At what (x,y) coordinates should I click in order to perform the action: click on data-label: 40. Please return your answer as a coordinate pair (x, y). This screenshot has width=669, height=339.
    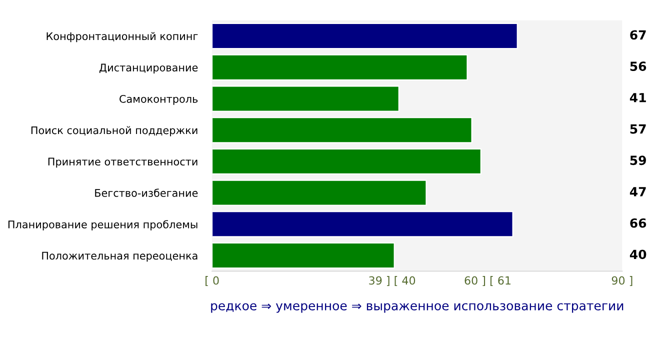
    Looking at the image, I should click on (638, 255).